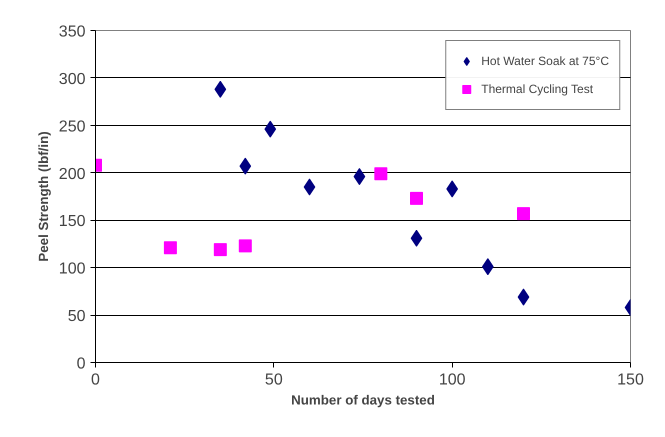  What do you see at coordinates (72, 79) in the screenshot?
I see `y-tick-label: 300` at bounding box center [72, 79].